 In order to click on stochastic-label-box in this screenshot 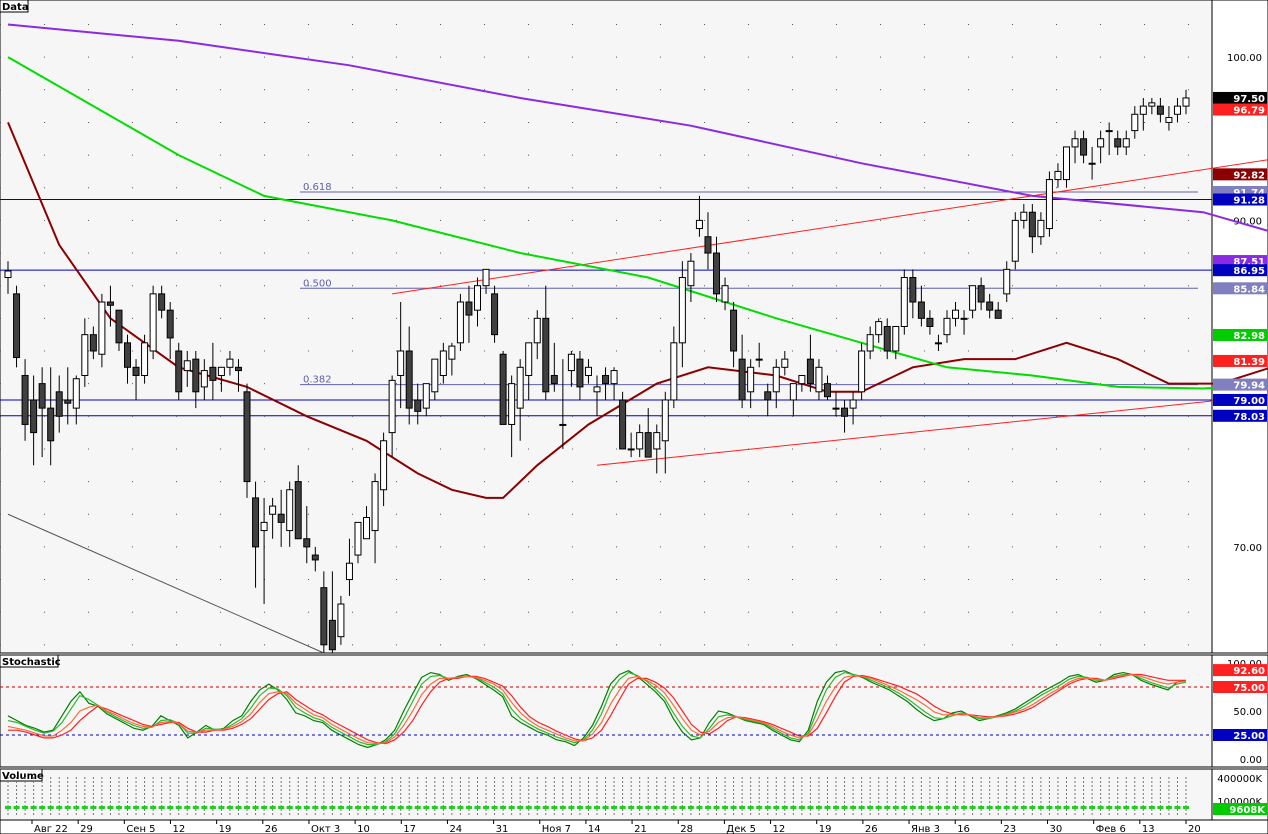, I will do `click(1240, 687)`.